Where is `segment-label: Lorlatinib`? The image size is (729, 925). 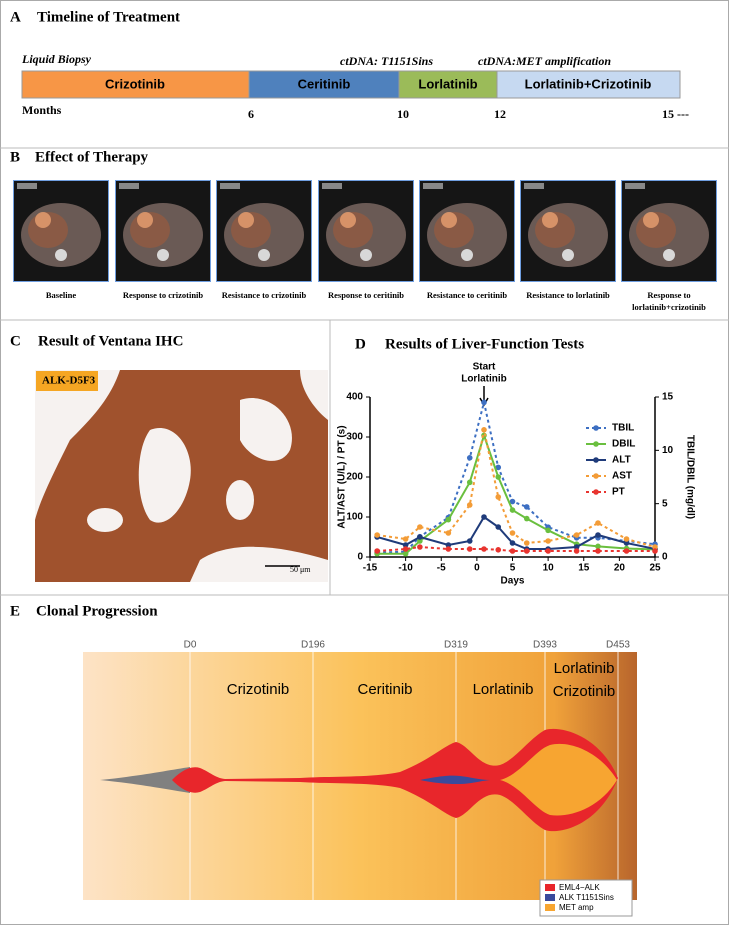 segment-label: Lorlatinib is located at coordinates (447, 83).